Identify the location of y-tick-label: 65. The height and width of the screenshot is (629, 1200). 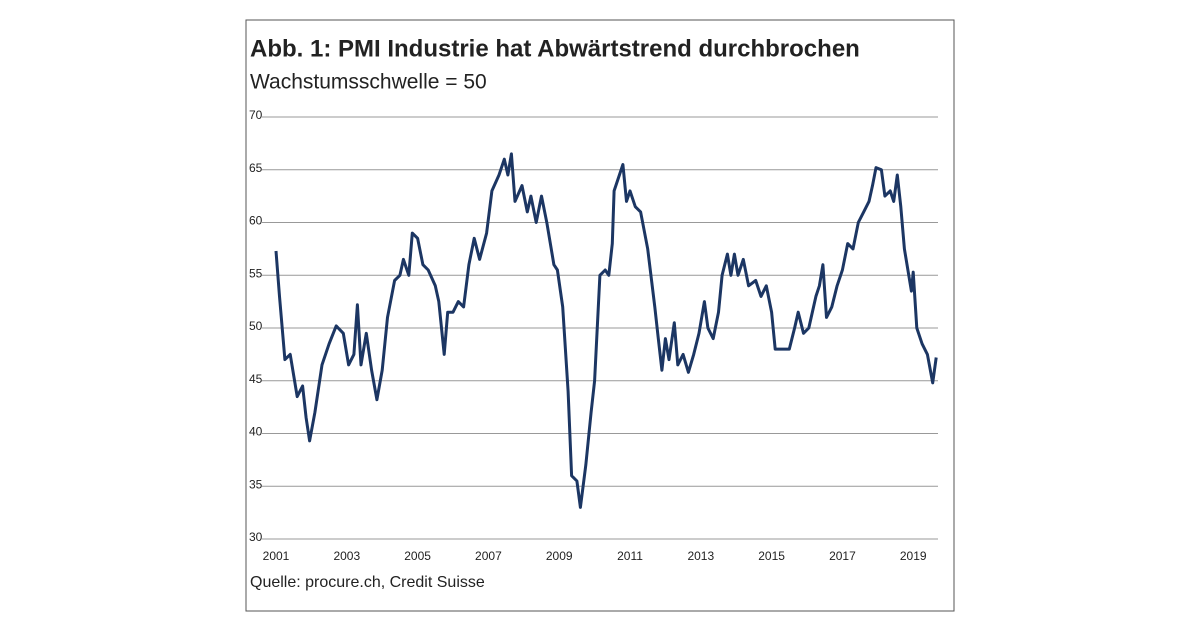
(256, 168).